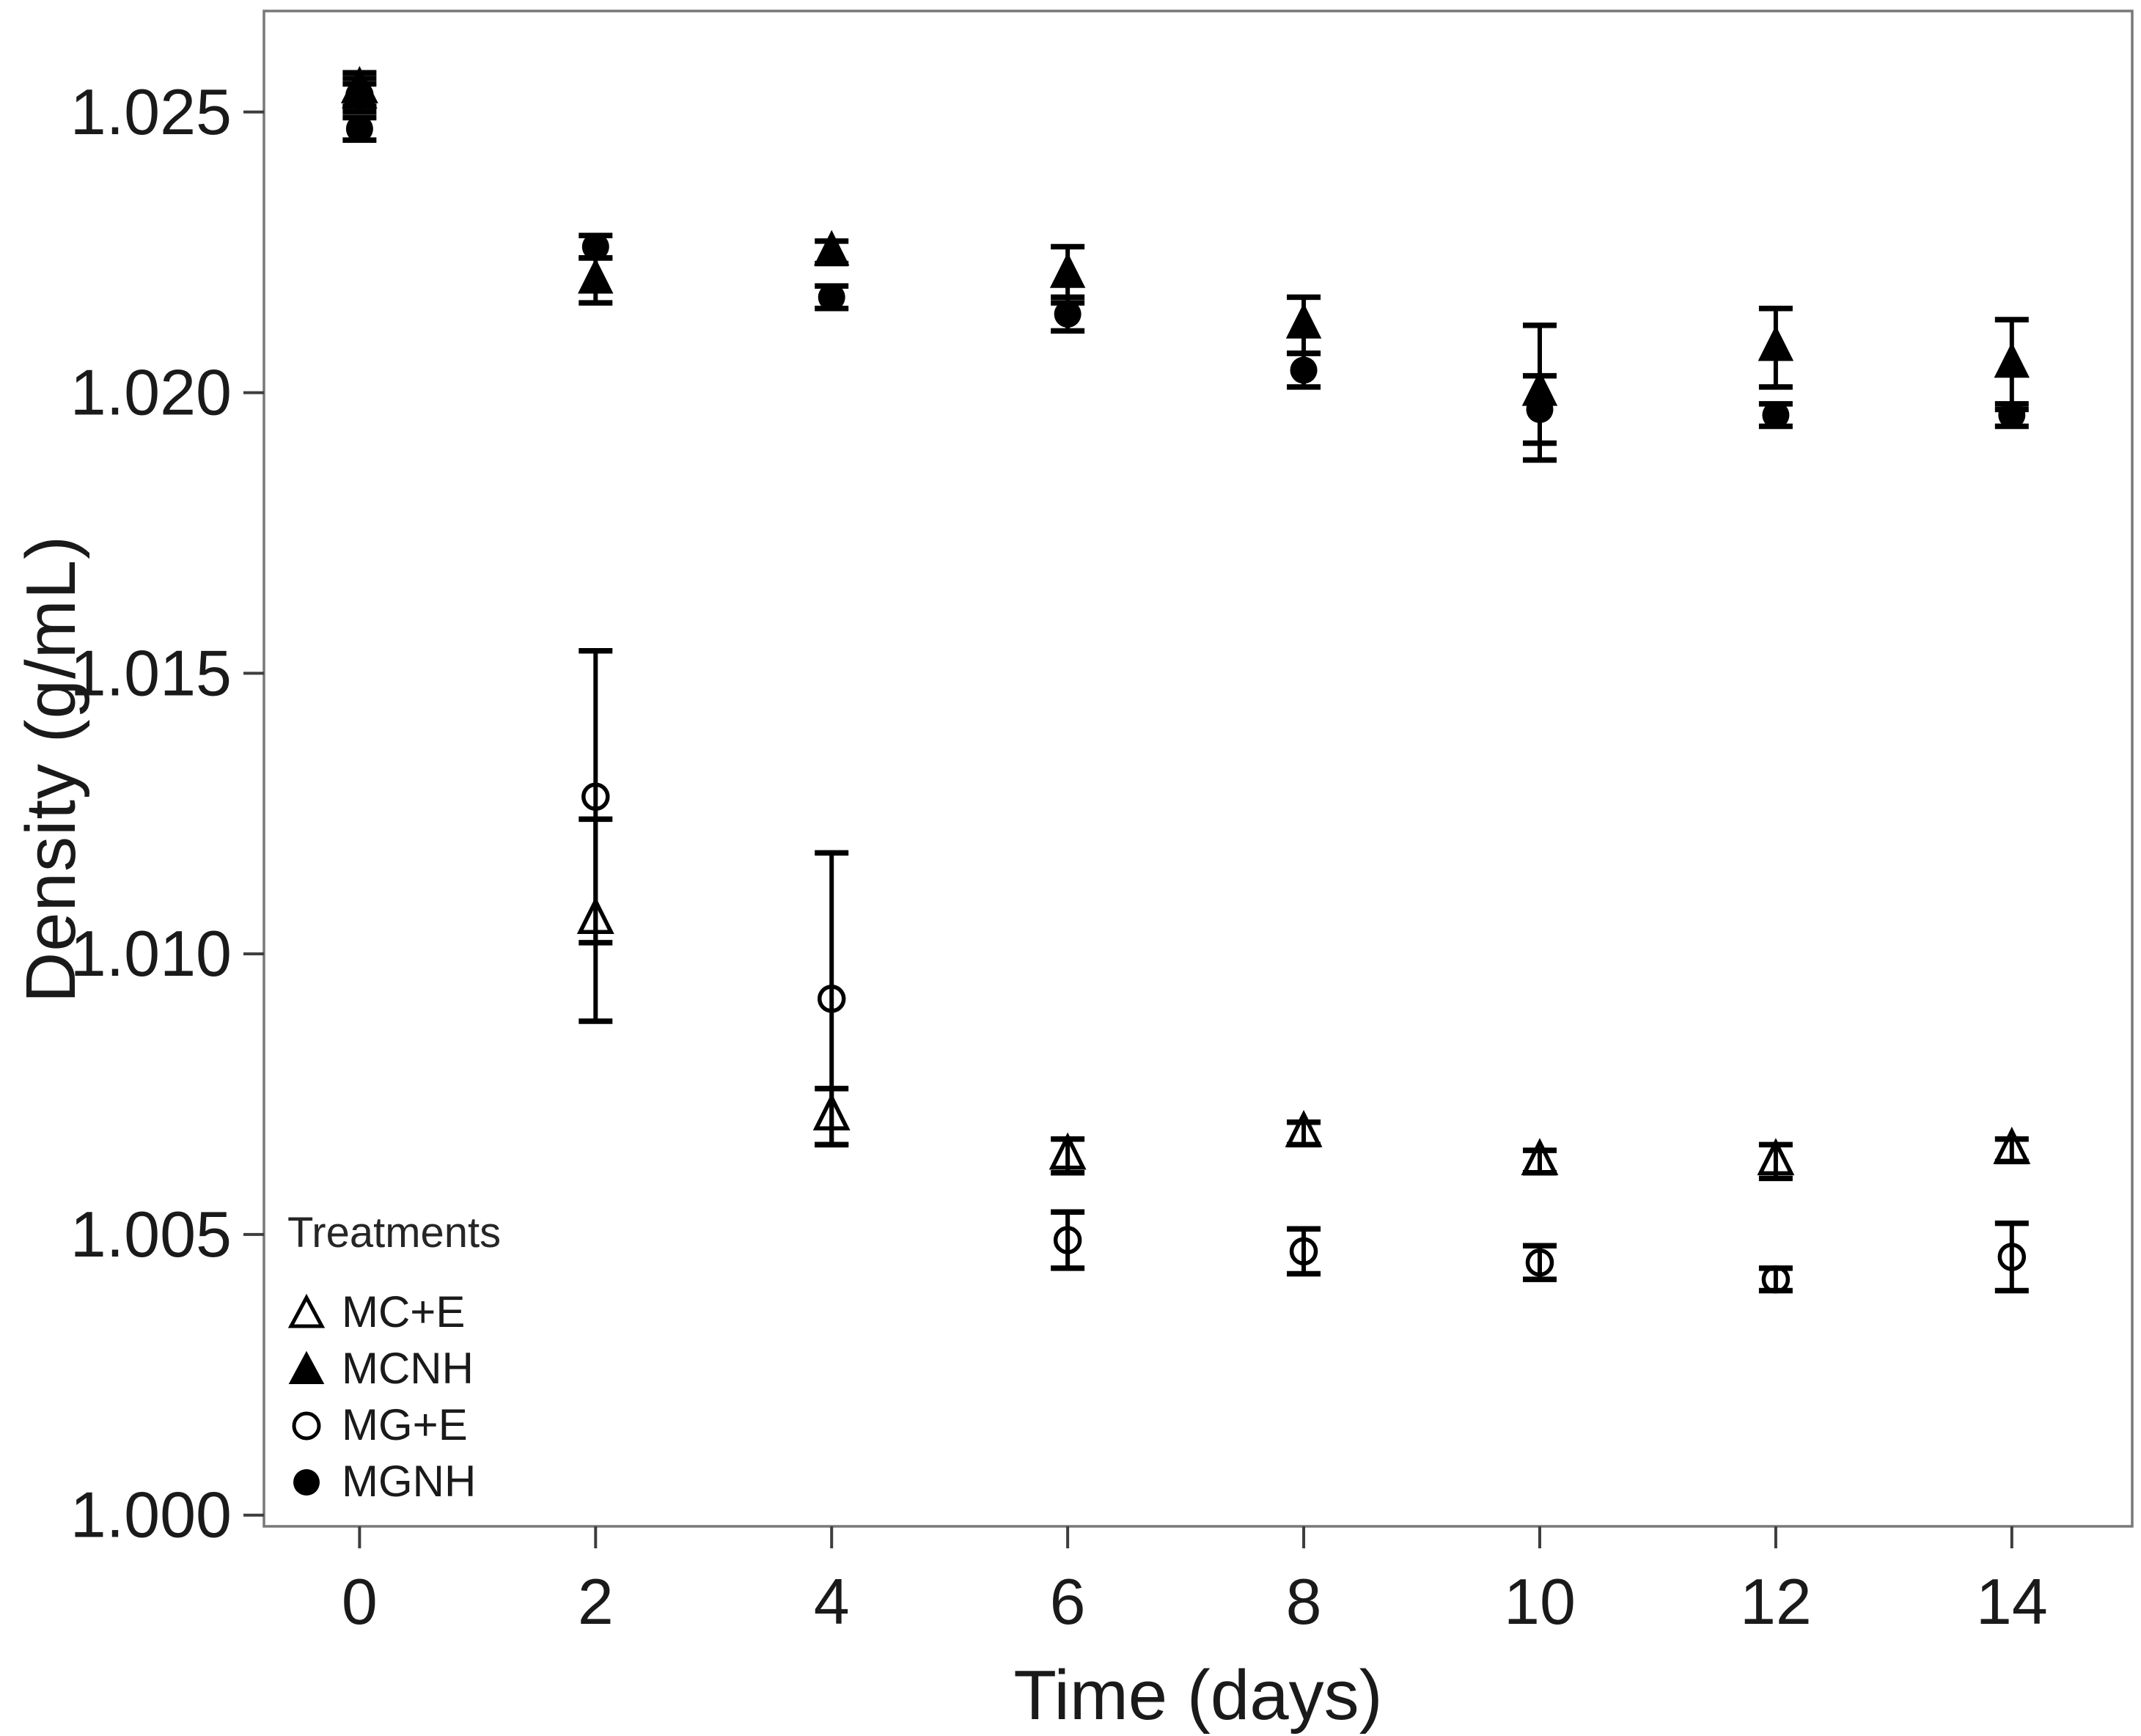 This screenshot has width=2141, height=1736. I want to click on legend-item-label: MCNH, so click(408, 1368).